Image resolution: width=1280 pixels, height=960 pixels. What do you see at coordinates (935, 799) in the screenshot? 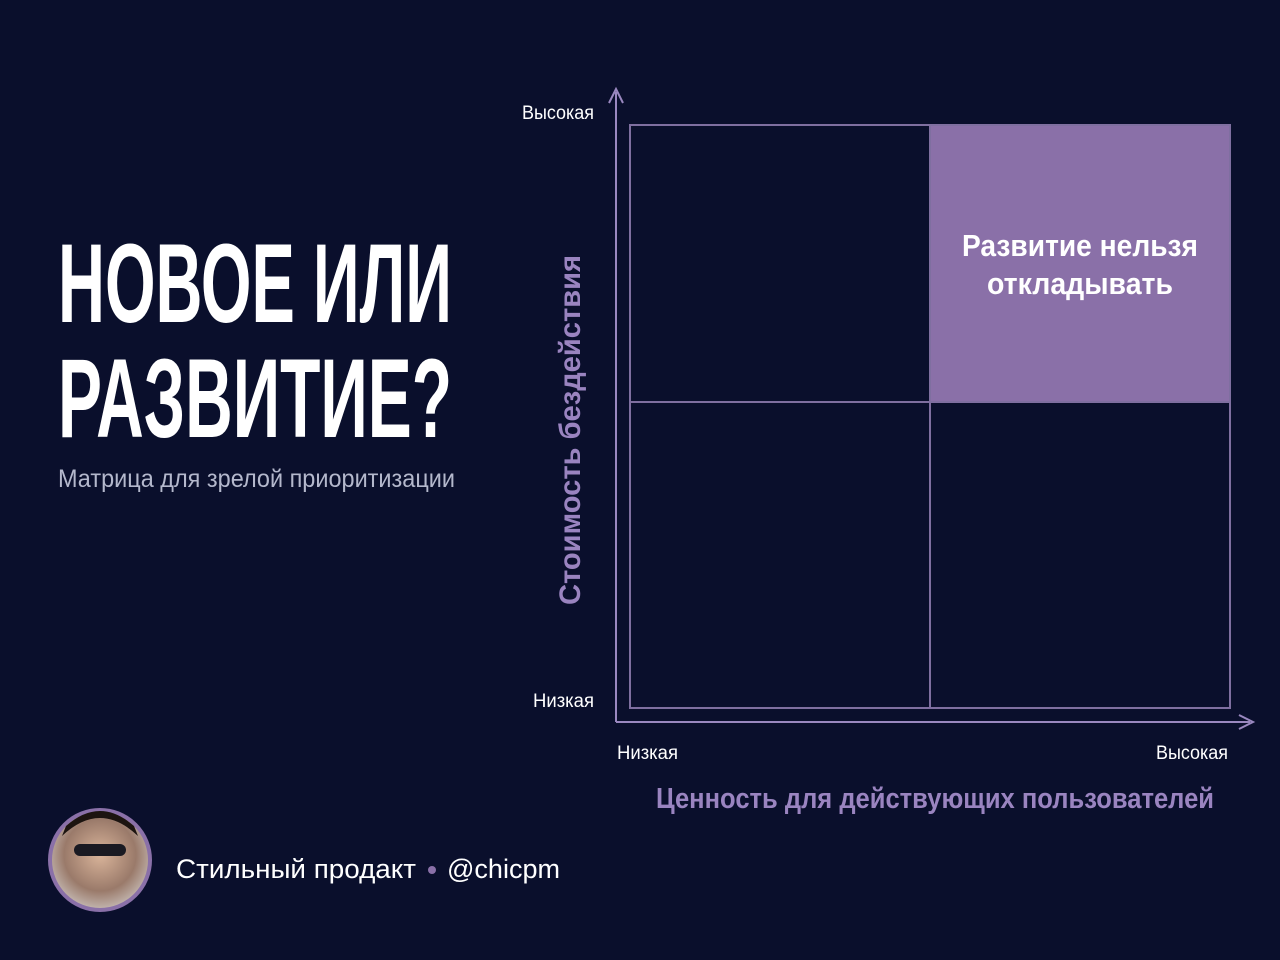
I see `x-axis-title: Ценность для действующих пользователей` at bounding box center [935, 799].